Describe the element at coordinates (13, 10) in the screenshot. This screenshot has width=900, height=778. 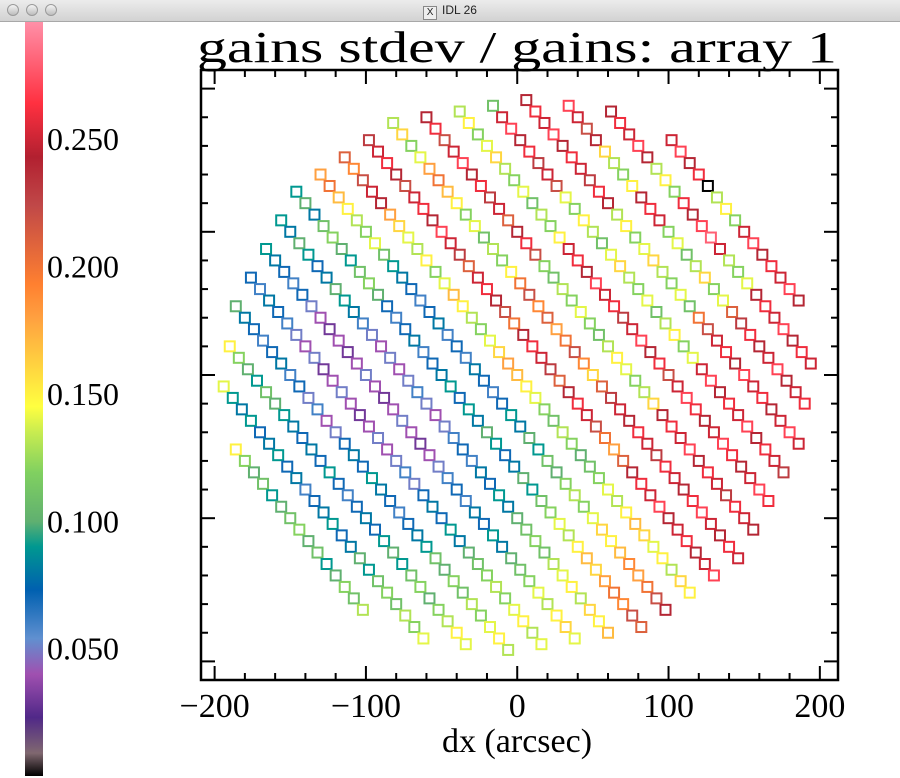
I see `close-window-button` at that location.